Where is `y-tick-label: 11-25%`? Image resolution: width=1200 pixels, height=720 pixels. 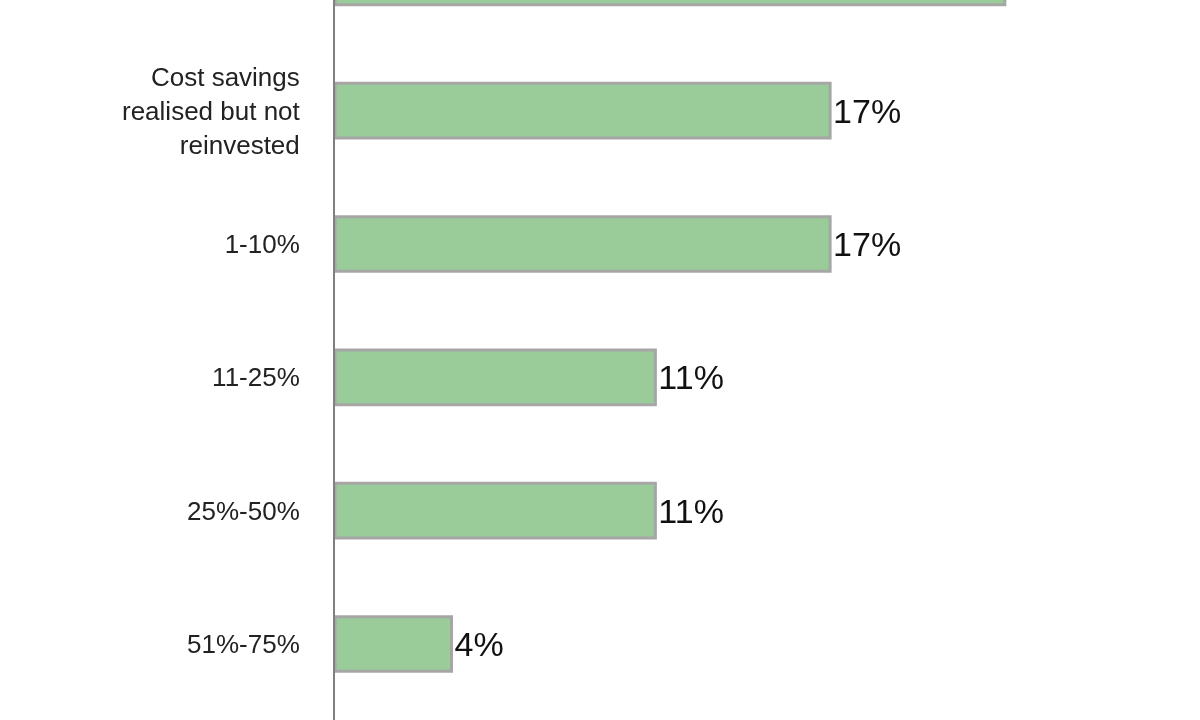
y-tick-label: 11-25% is located at coordinates (256, 377).